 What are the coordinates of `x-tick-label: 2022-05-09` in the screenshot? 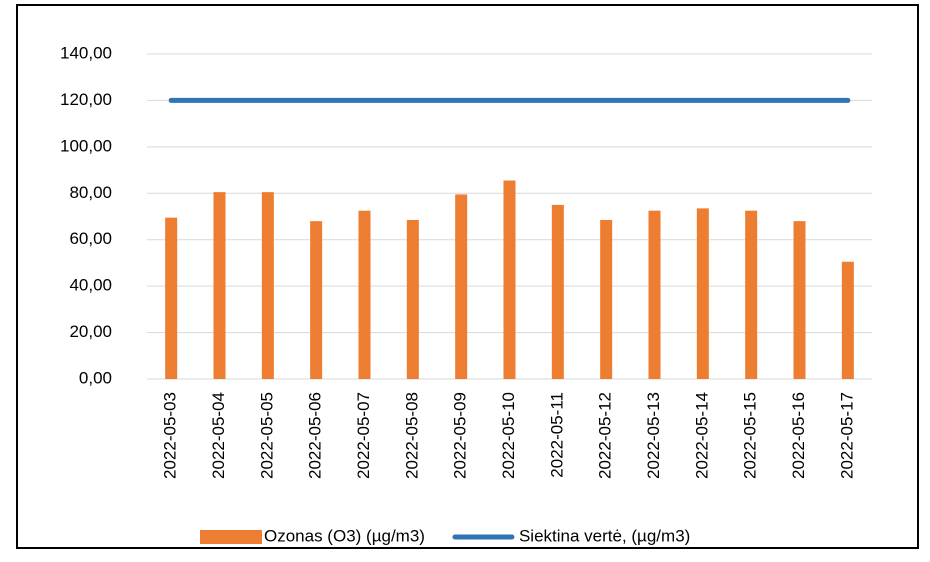 It's located at (460, 435).